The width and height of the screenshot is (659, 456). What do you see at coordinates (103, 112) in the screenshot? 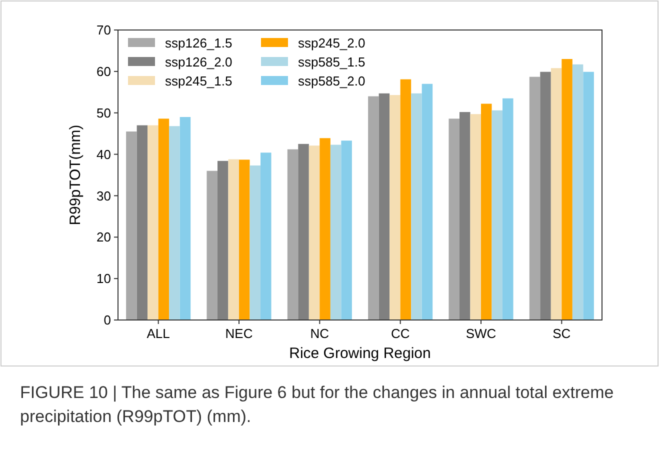
I see `y-tick-label: 50` at bounding box center [103, 112].